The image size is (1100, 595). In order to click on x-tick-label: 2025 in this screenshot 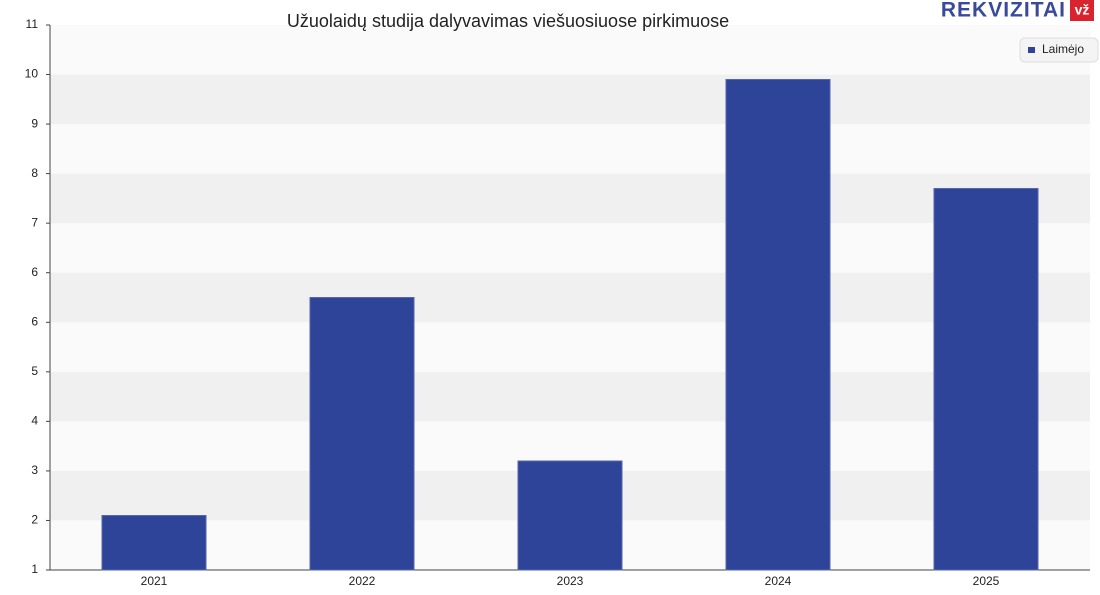, I will do `click(986, 581)`.